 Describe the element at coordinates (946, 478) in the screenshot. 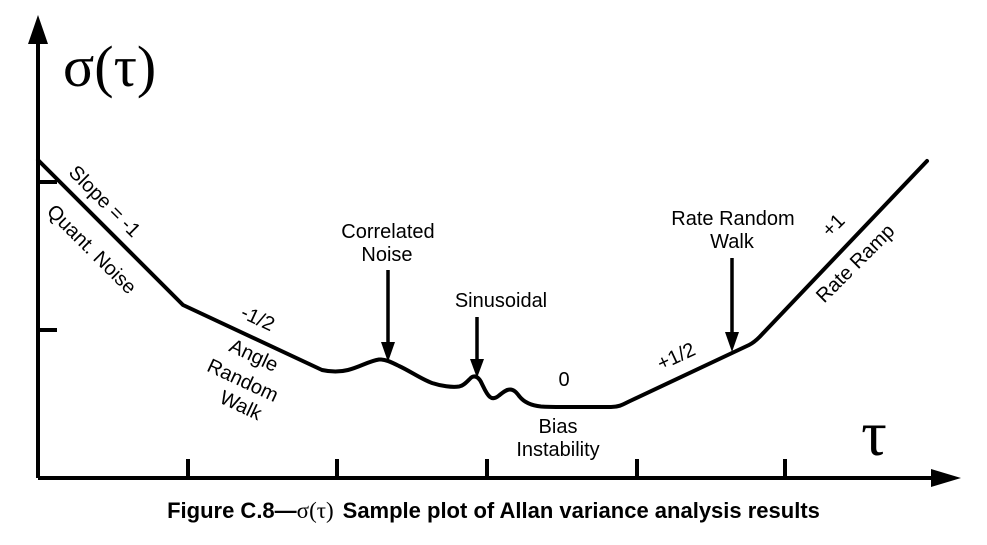

I see `x-axis-arrowhead-icon` at that location.